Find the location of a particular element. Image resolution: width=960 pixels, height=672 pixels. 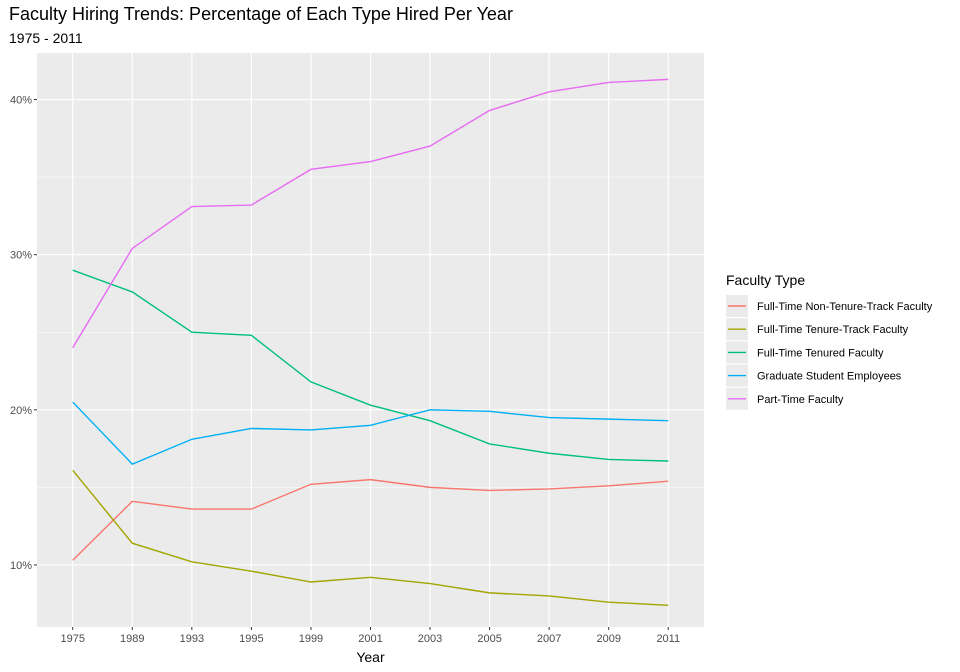

y-tick-label: 40% is located at coordinates (21, 101).